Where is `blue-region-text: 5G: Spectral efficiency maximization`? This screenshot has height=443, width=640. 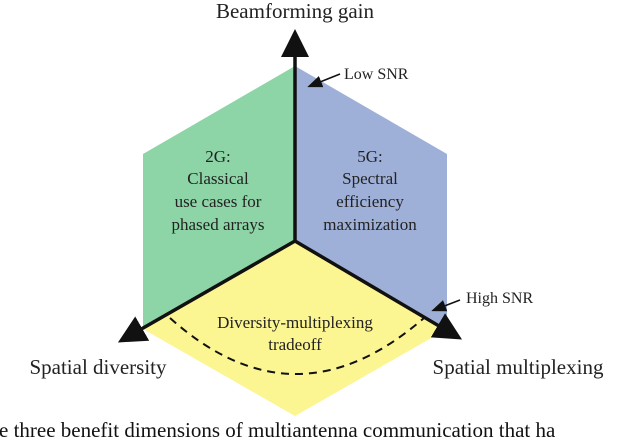 blue-region-text: 5G: Spectral efficiency maximization is located at coordinates (370, 190).